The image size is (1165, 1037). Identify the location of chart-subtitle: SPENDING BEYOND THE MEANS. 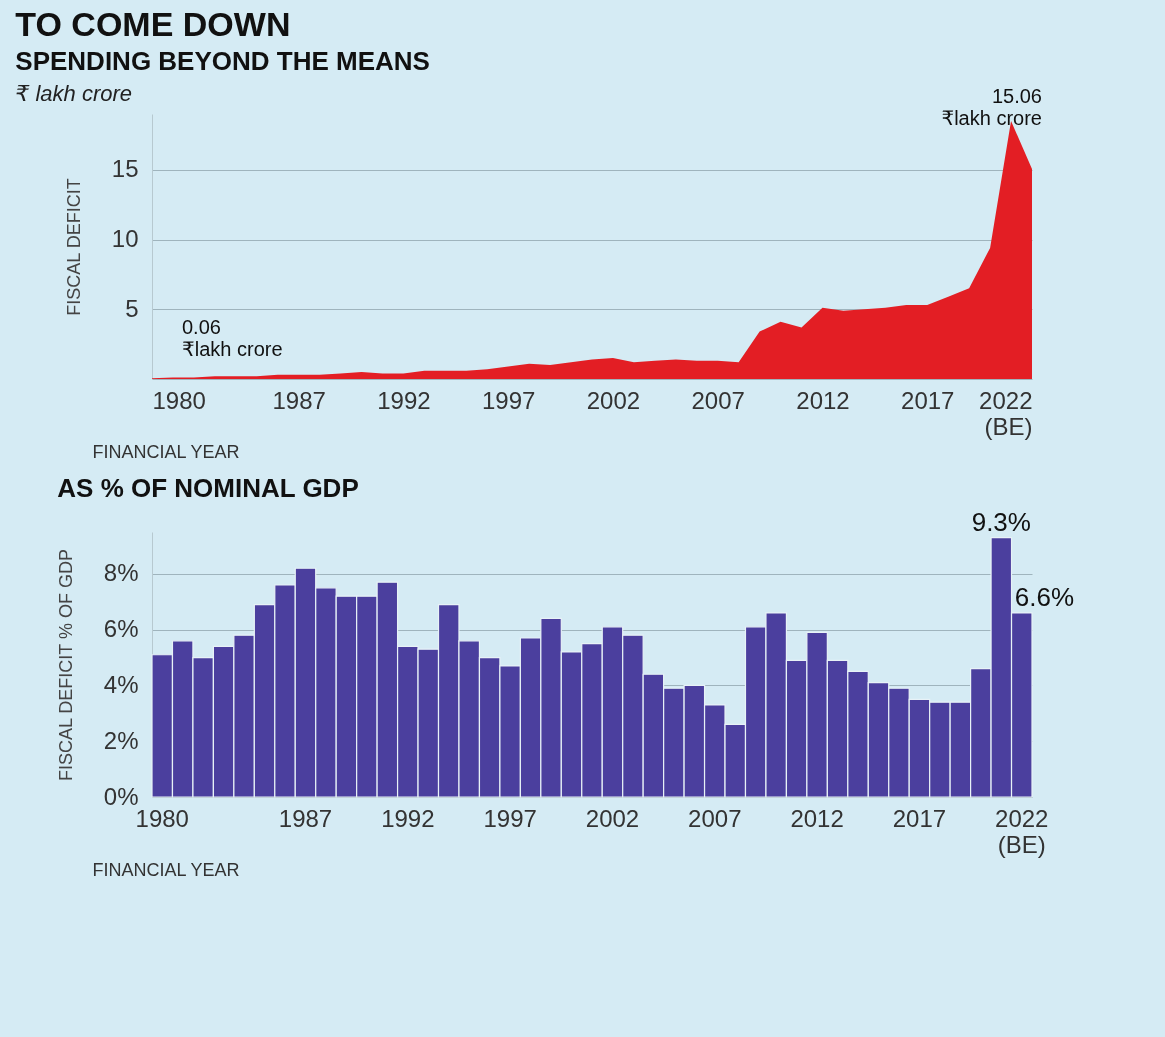
(222, 61).